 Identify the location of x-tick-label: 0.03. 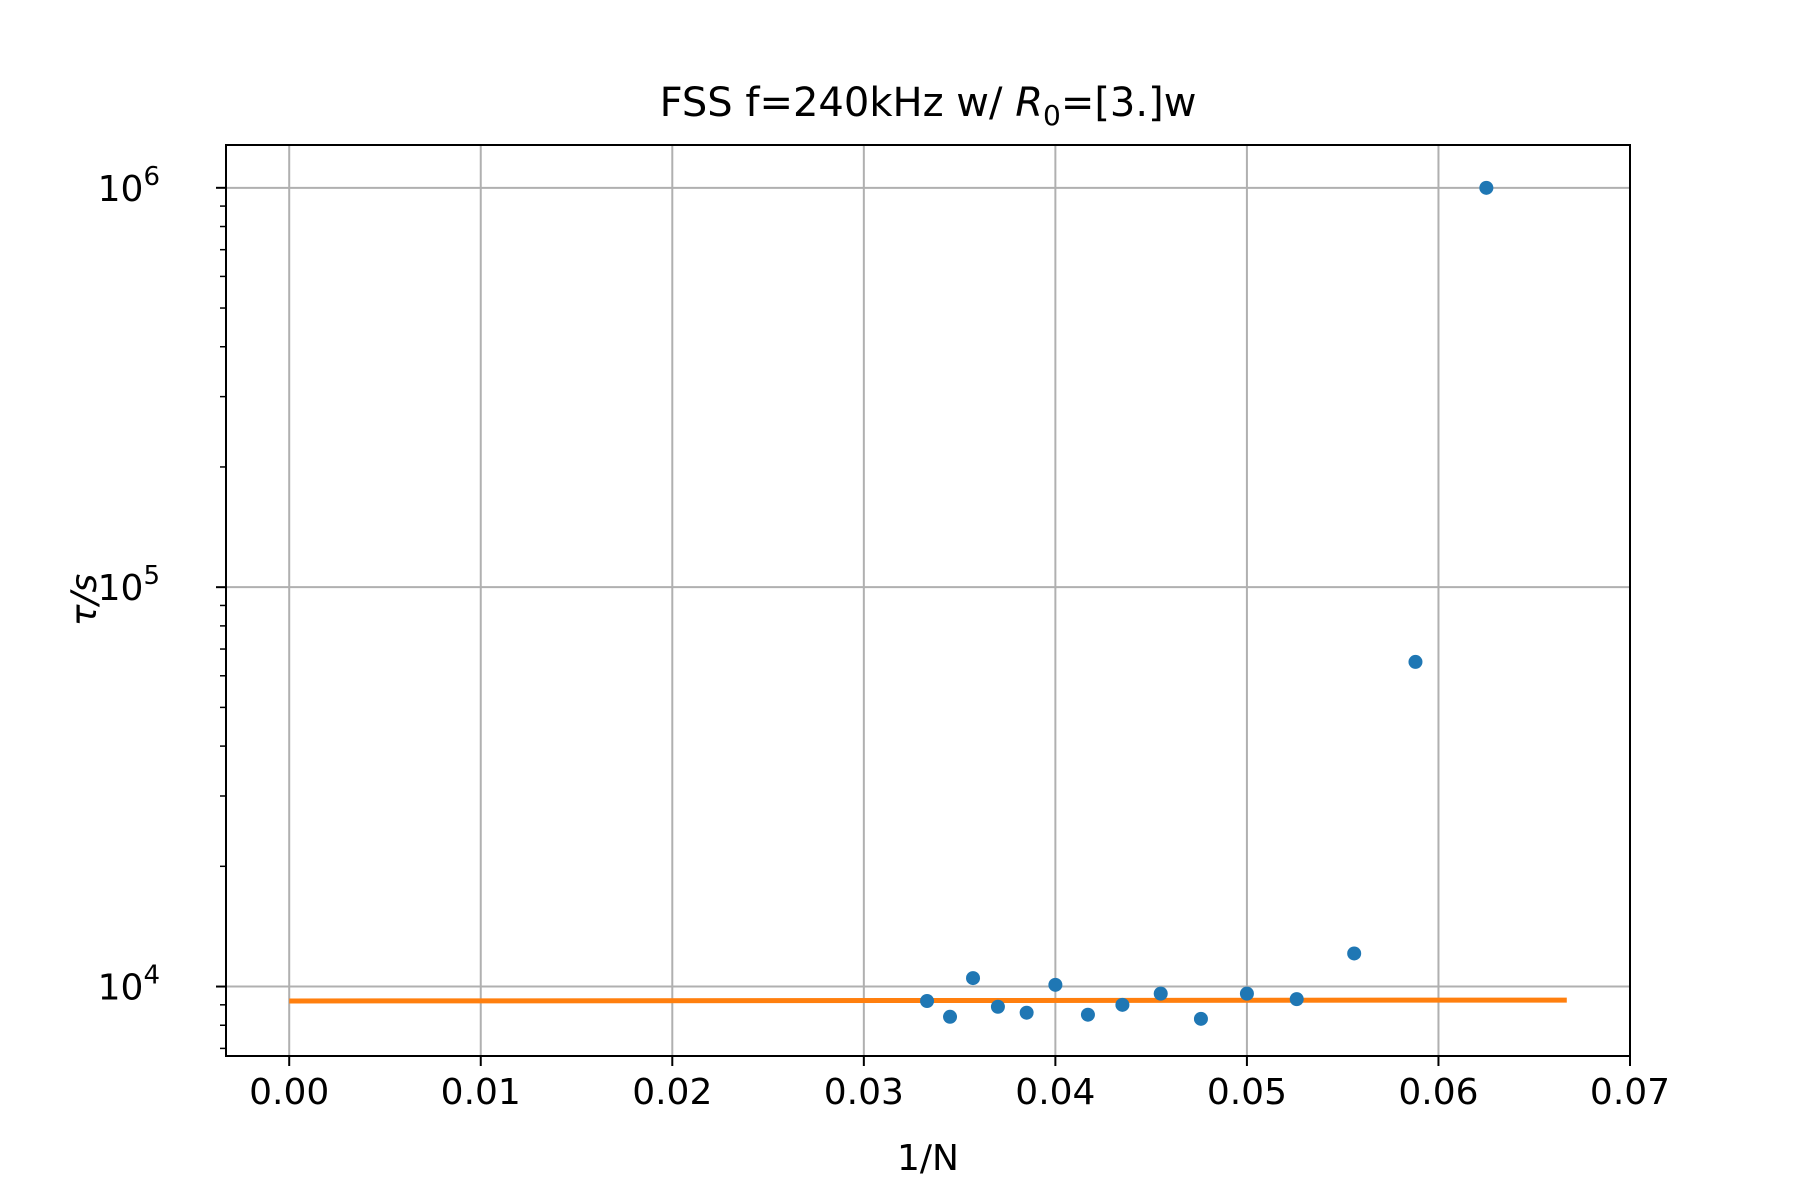
(864, 1092).